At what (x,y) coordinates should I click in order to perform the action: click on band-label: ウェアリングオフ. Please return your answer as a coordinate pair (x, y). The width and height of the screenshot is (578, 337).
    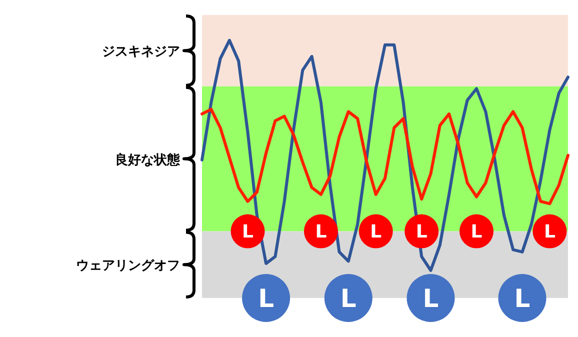
    Looking at the image, I should click on (128, 266).